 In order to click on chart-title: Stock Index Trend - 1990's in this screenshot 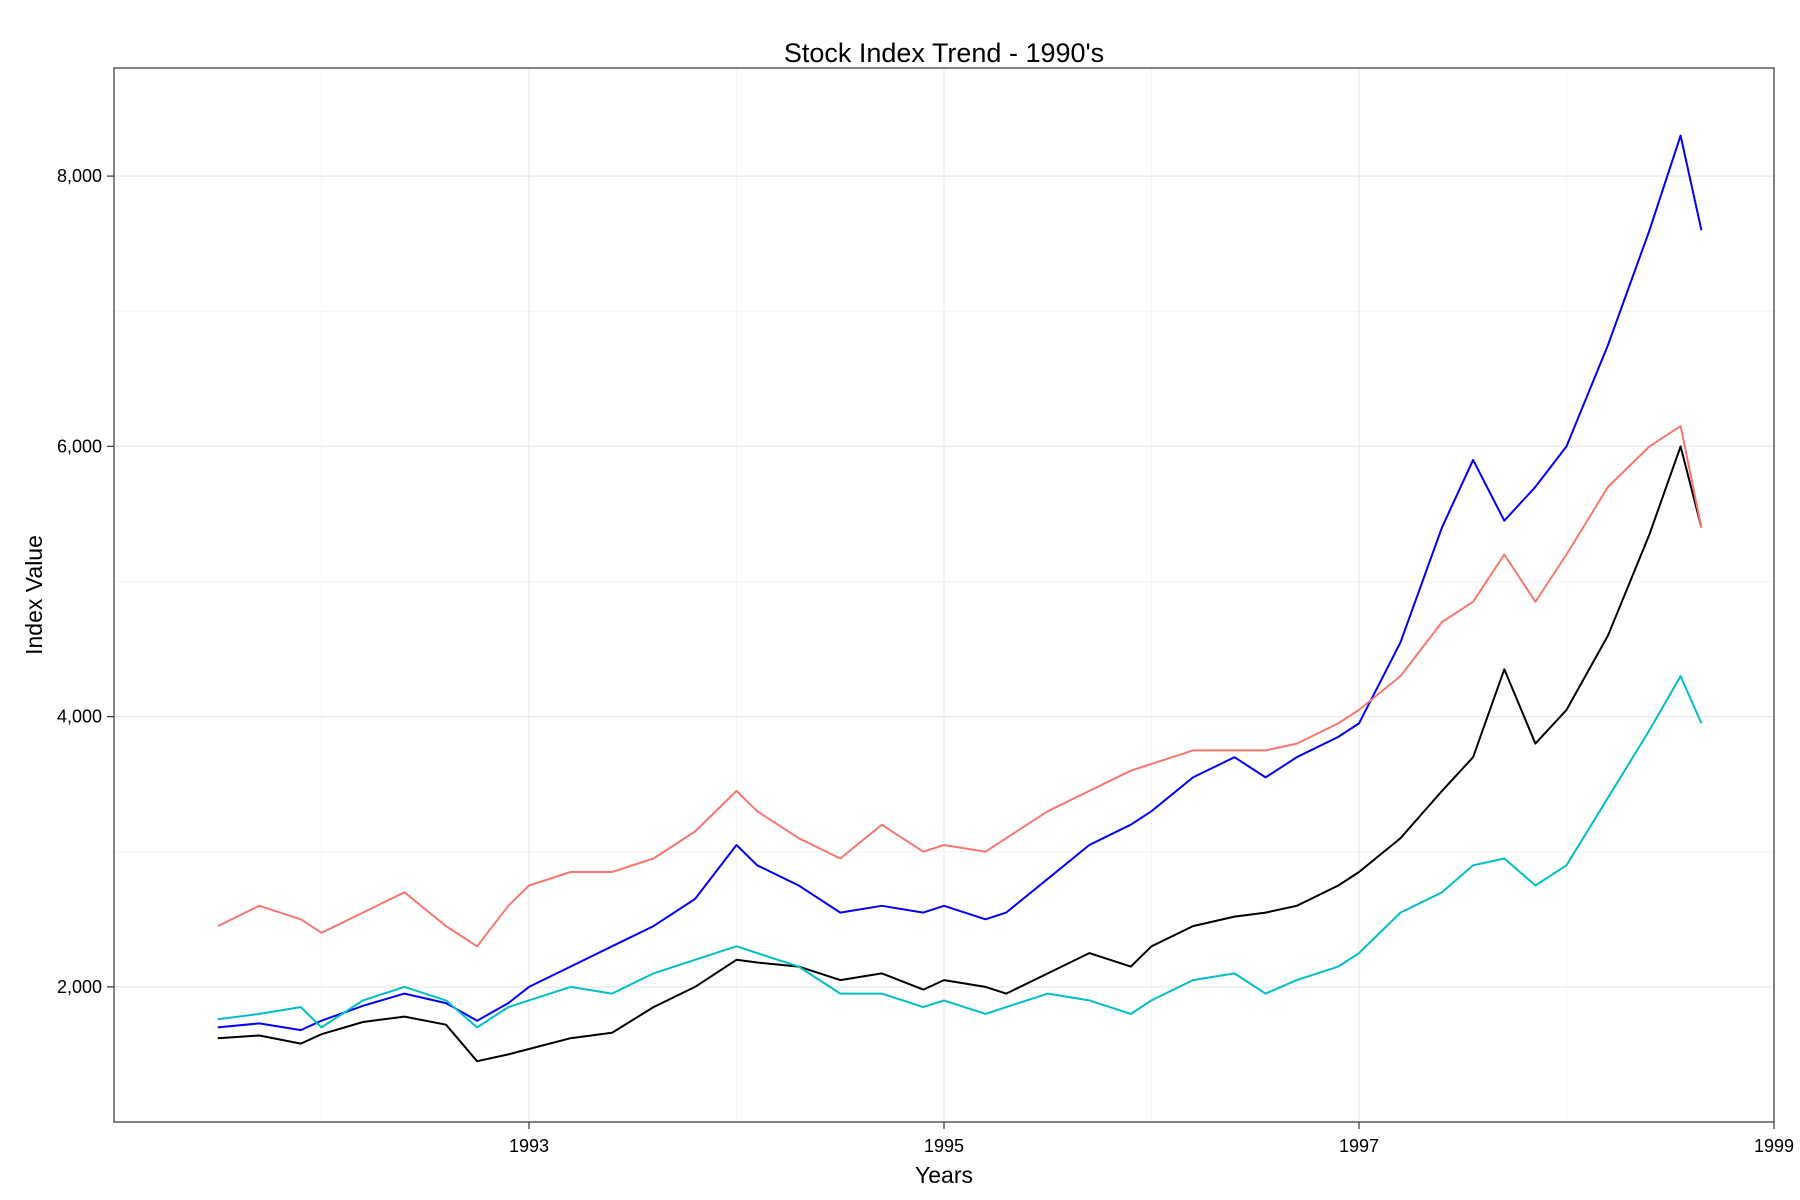, I will do `click(944, 53)`.